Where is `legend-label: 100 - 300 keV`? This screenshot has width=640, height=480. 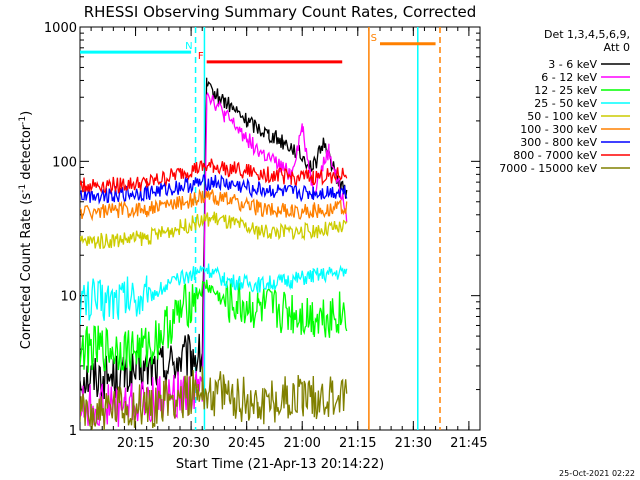
legend-label: 100 - 300 keV is located at coordinates (558, 129).